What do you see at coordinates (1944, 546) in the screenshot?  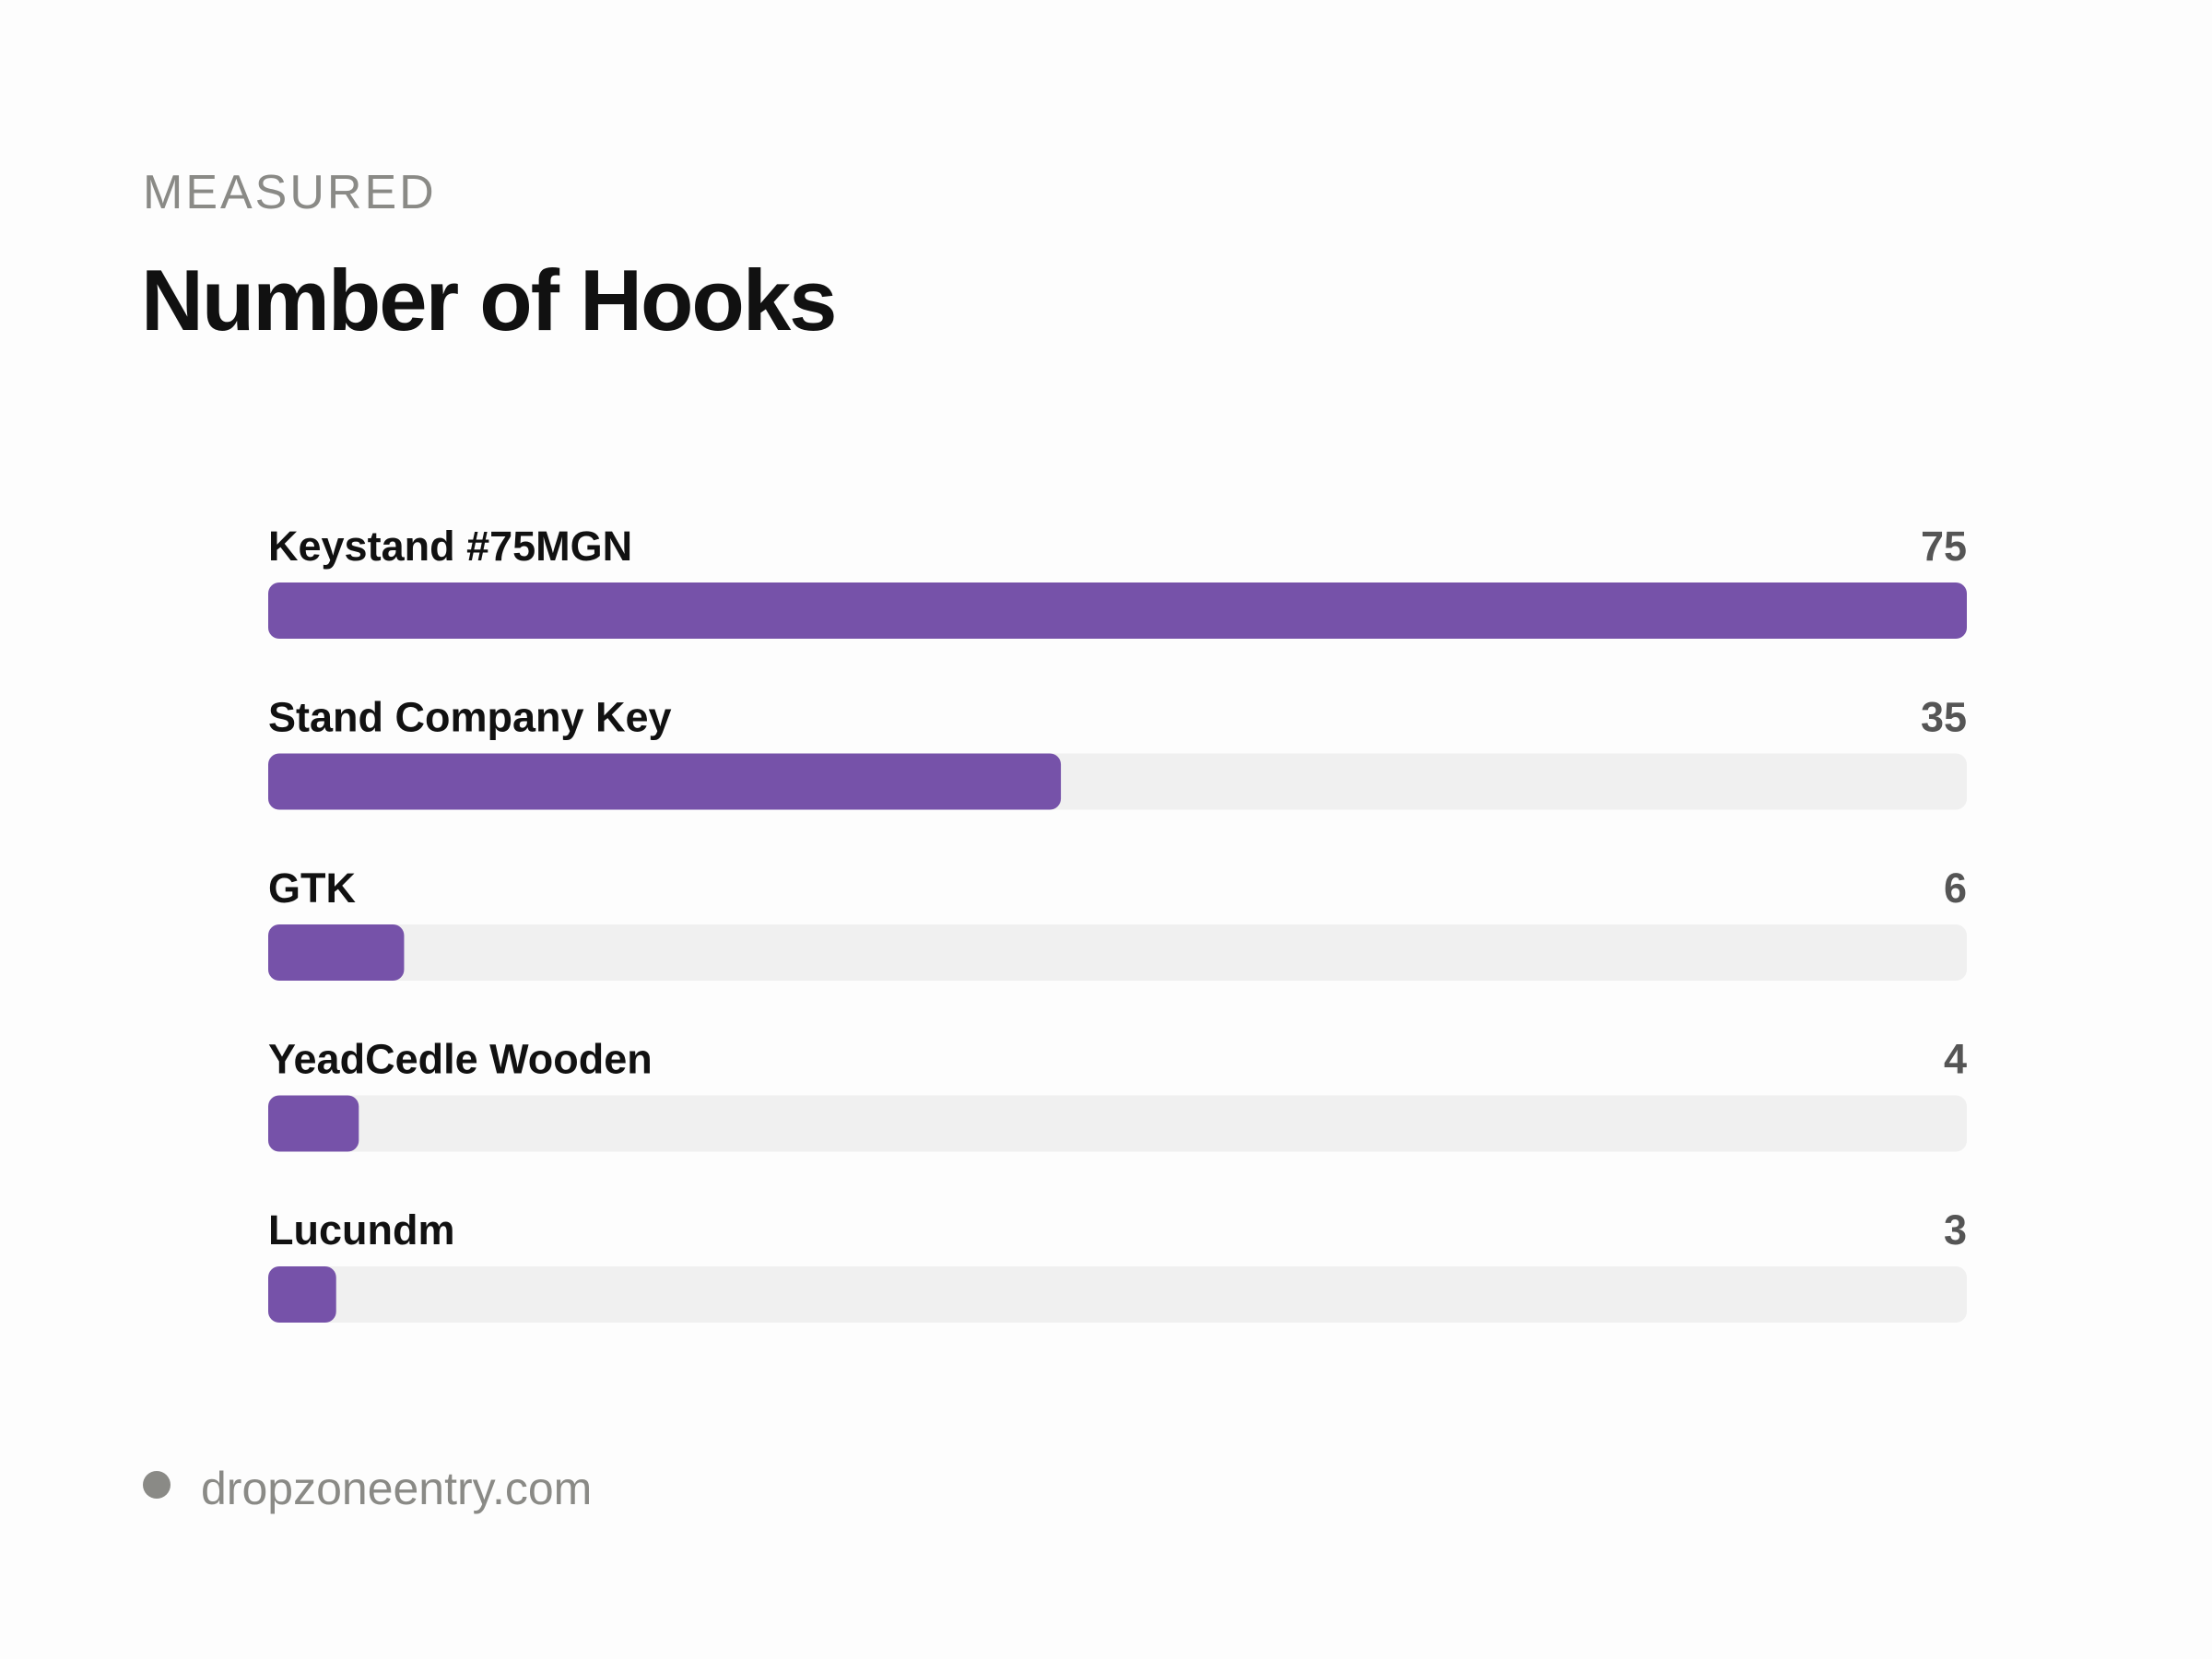 I see `value-label: 75` at bounding box center [1944, 546].